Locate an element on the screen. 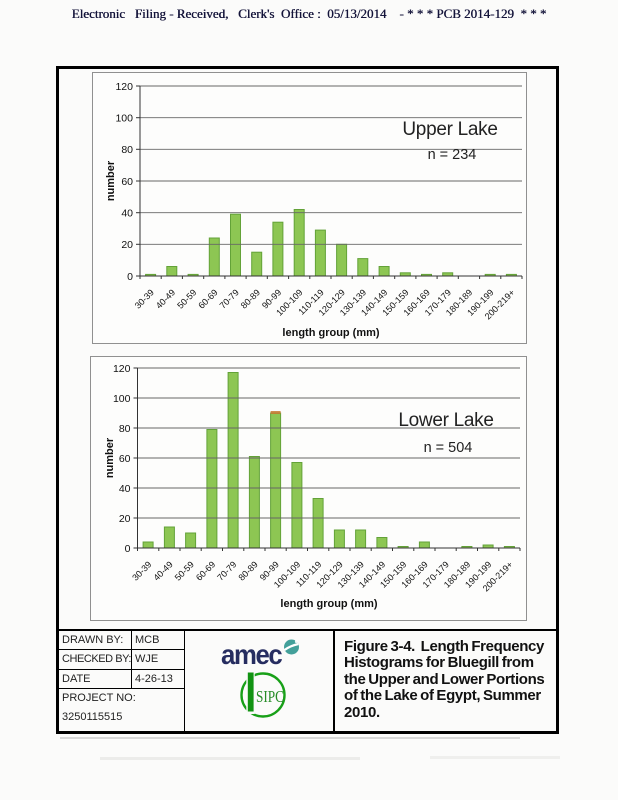 The width and height of the screenshot is (618, 800). svg-text: n = 234 is located at coordinates (452, 155).